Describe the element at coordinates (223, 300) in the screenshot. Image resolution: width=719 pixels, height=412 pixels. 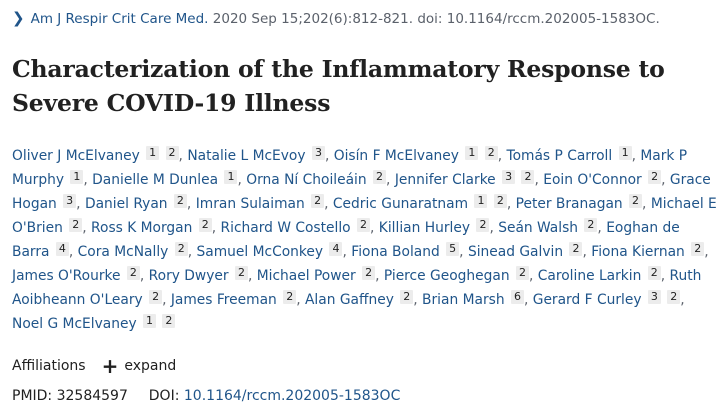
I see `author-link: James Freeman` at that location.